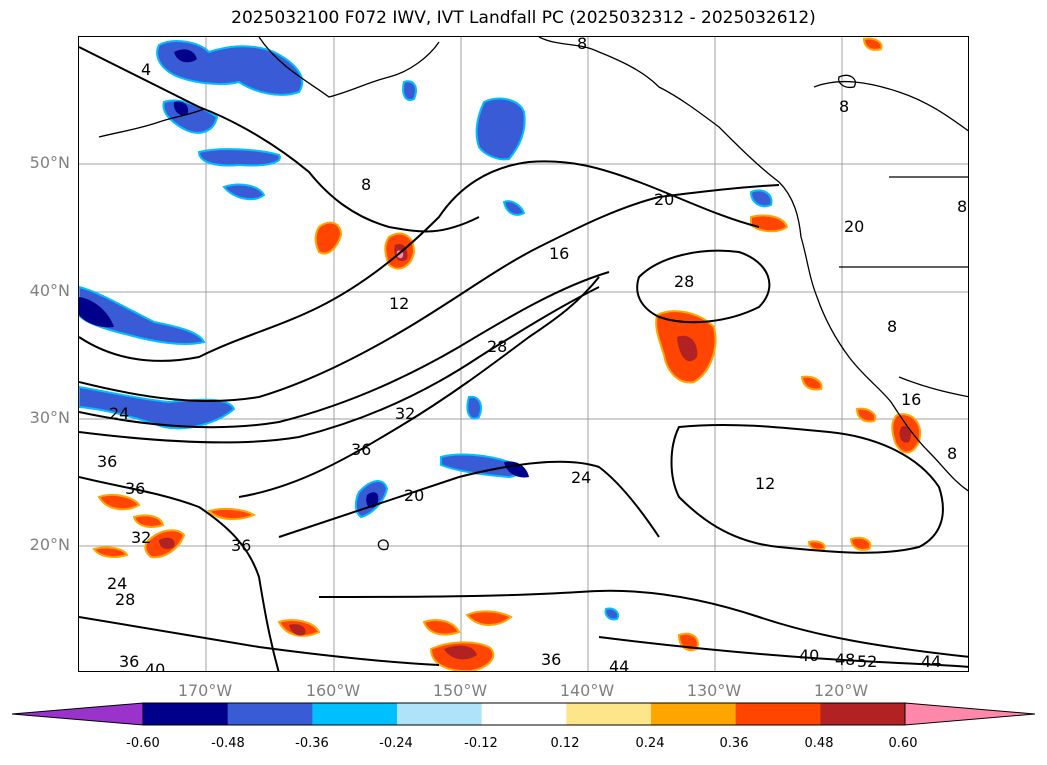 This screenshot has height=765, width=1047. Describe the element at coordinates (409, 90) in the screenshot. I see `blob-alaska-panhandle` at that location.